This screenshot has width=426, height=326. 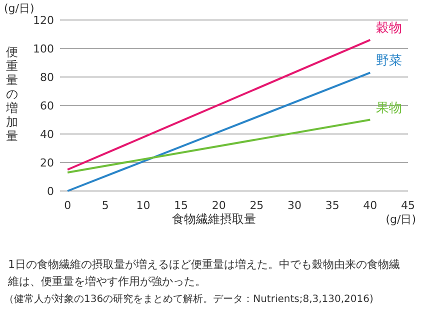 What do you see at coordinates (219, 205) in the screenshot?
I see `x-tick-label: 20` at bounding box center [219, 205].